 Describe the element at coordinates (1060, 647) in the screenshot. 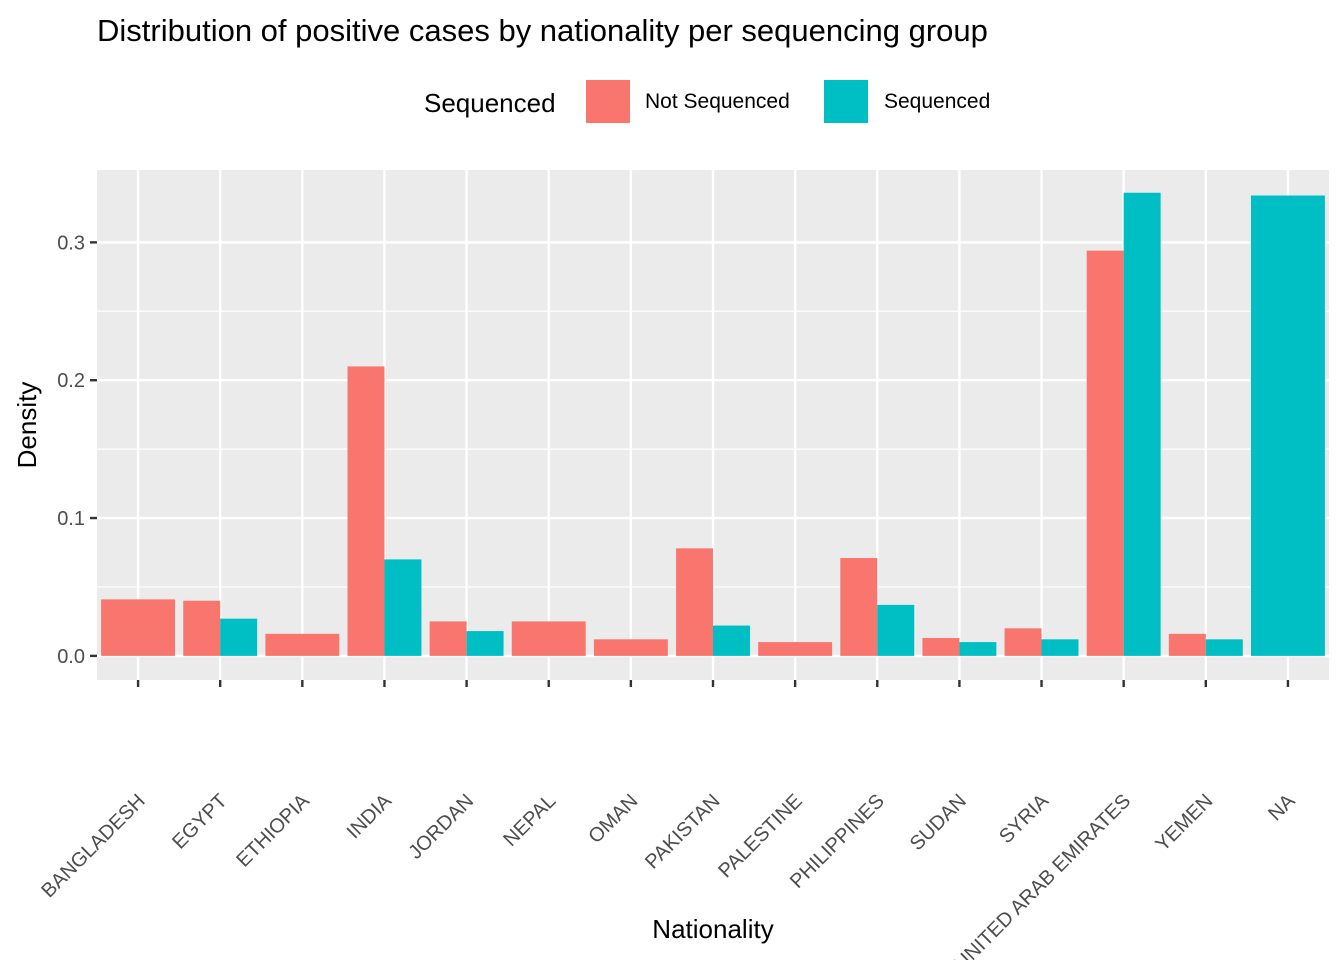

I see `bar-sequenced-syria` at that location.